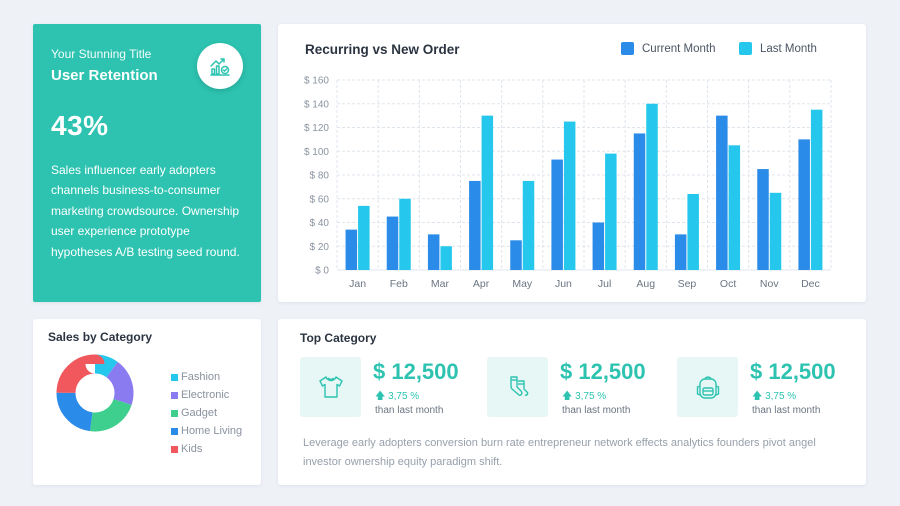  Describe the element at coordinates (804, 204) in the screenshot. I see `bar-current-dec` at that location.